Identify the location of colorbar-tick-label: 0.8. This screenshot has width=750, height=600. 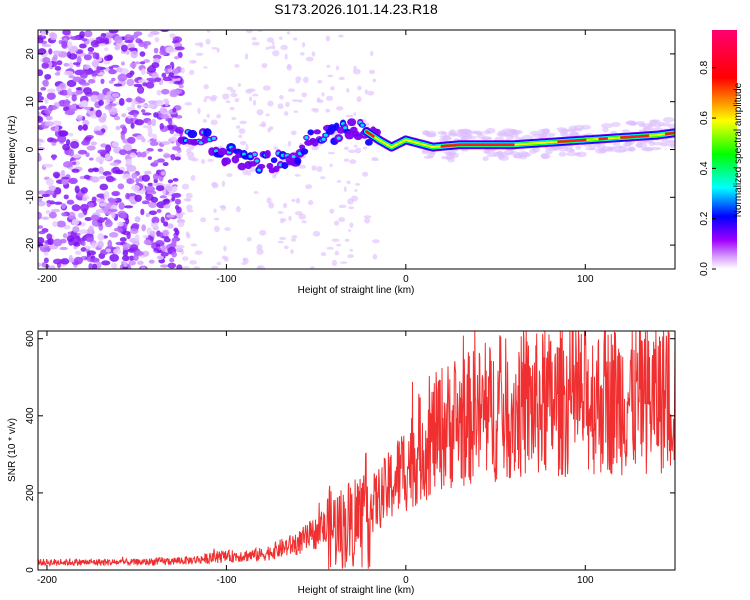
(704, 67).